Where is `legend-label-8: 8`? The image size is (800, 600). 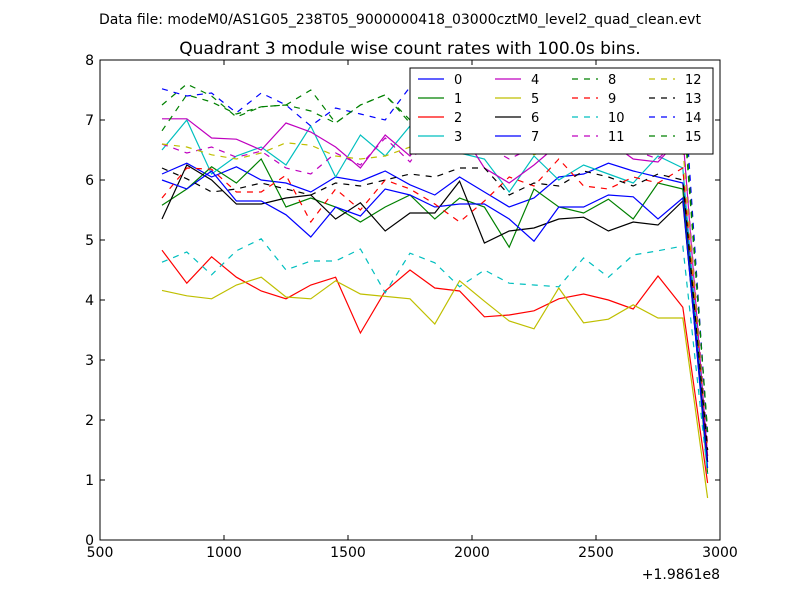 legend-label-8: 8 is located at coordinates (612, 80).